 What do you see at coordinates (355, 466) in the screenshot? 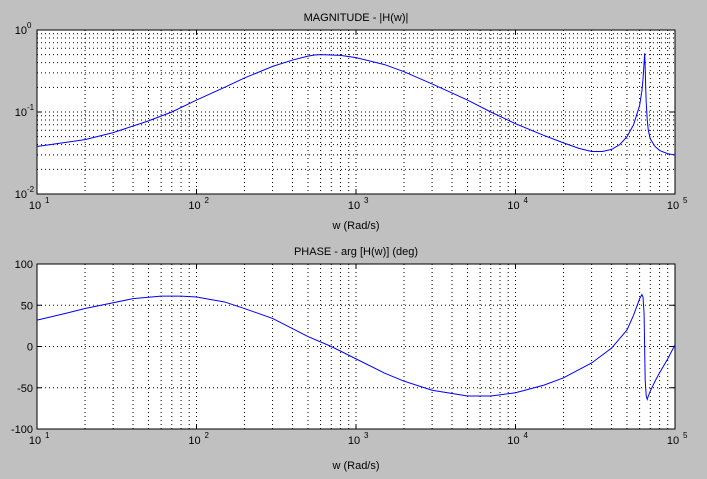
I see `phase-x-axis-label: w (Rad/s)` at bounding box center [355, 466].